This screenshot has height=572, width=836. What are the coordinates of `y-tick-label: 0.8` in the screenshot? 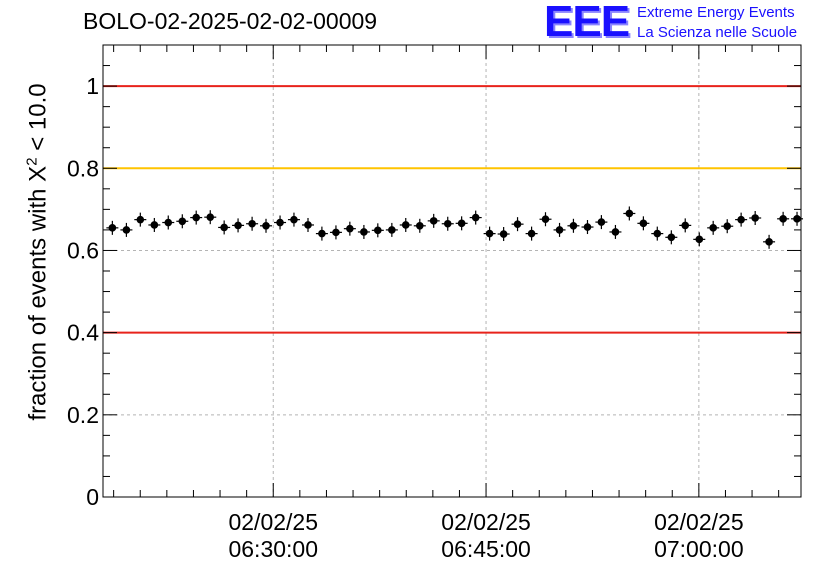 It's located at (83, 168).